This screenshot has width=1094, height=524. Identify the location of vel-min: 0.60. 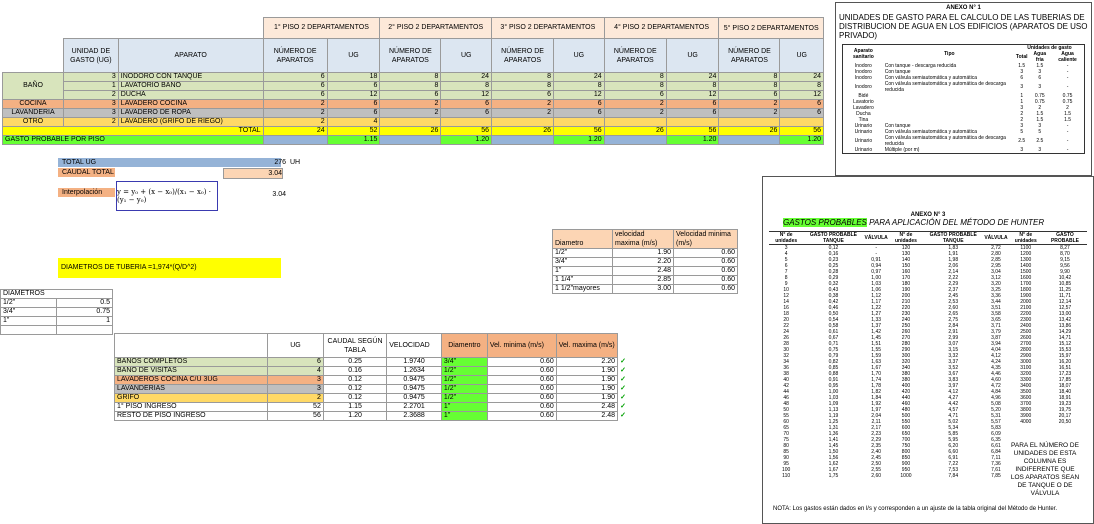
(705, 289).